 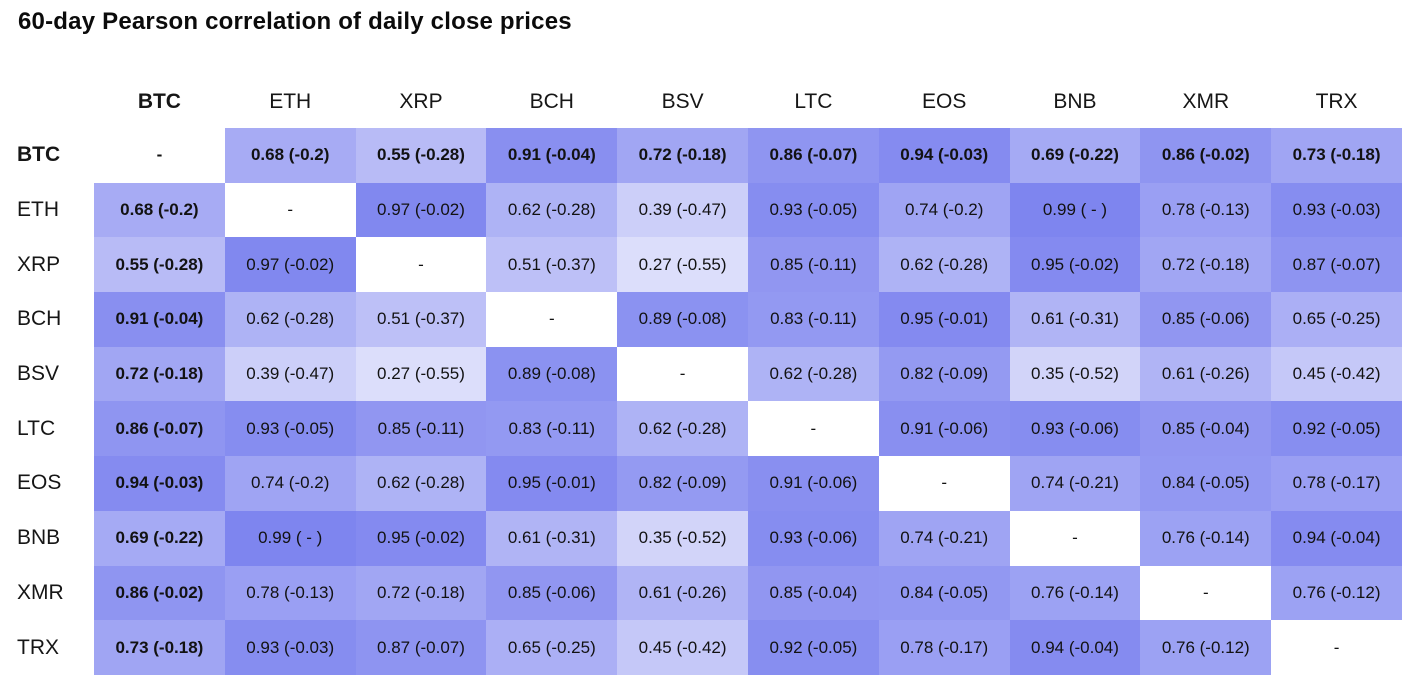 What do you see at coordinates (813, 155) in the screenshot?
I see `matrix-cell-btc-ltc: 0.86 (-0.07)` at bounding box center [813, 155].